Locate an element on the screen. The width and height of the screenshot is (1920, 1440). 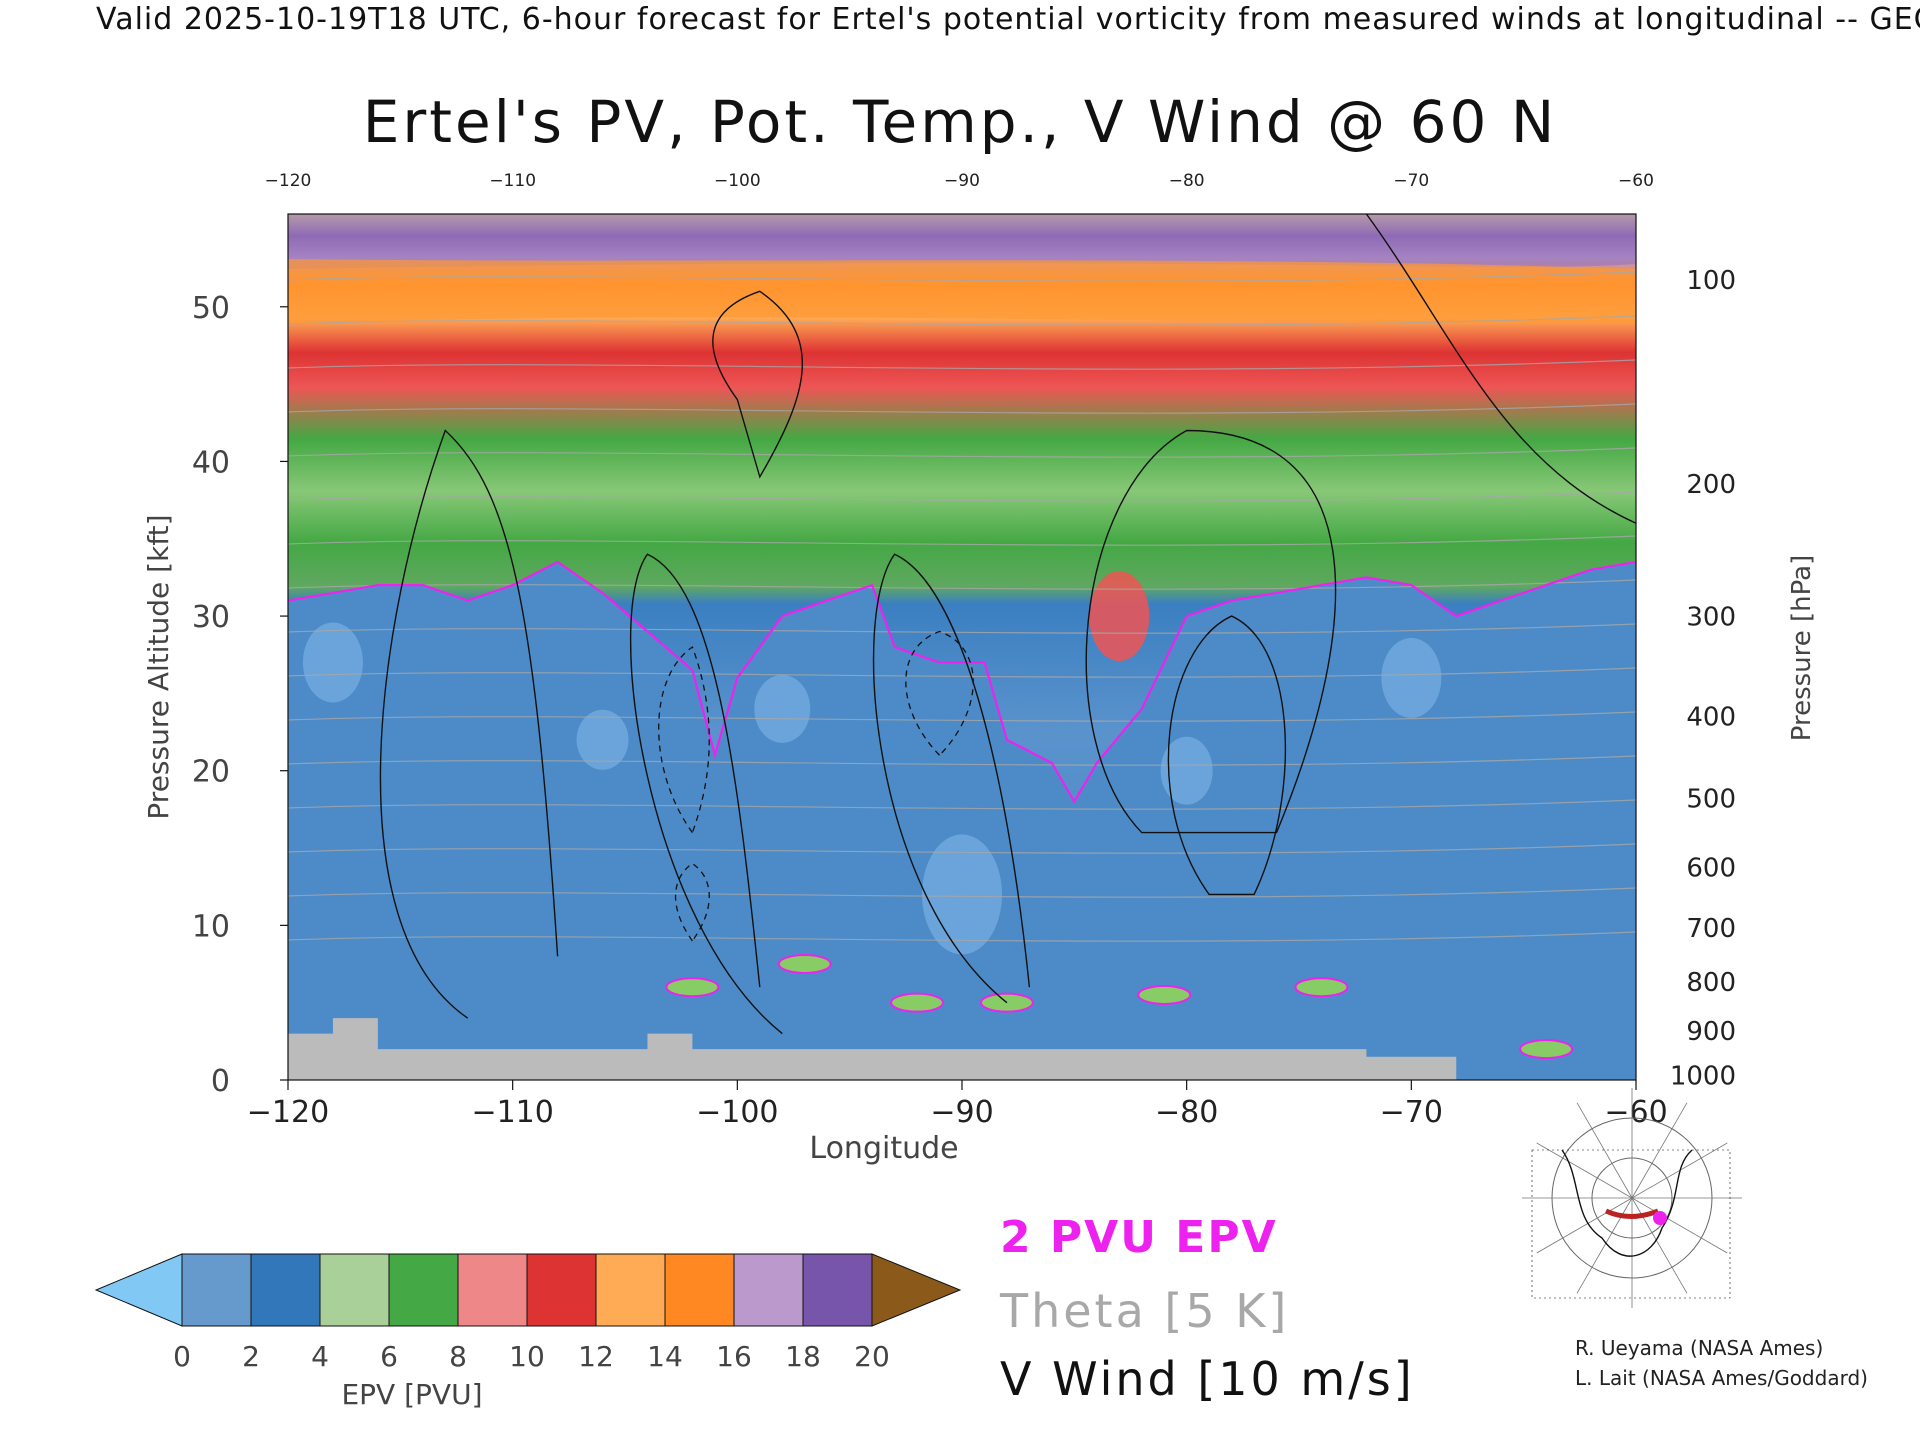
y-axis-label: Pressure Altitude [kft] is located at coordinates (158, 666).